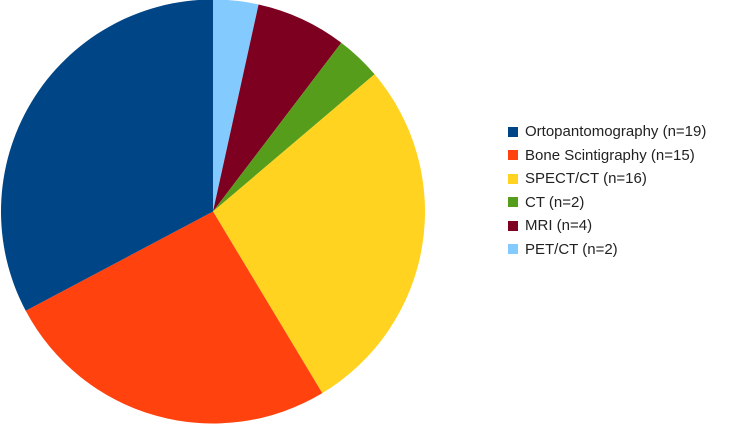  I want to click on legend-swatch-pet-ct, so click(513, 249).